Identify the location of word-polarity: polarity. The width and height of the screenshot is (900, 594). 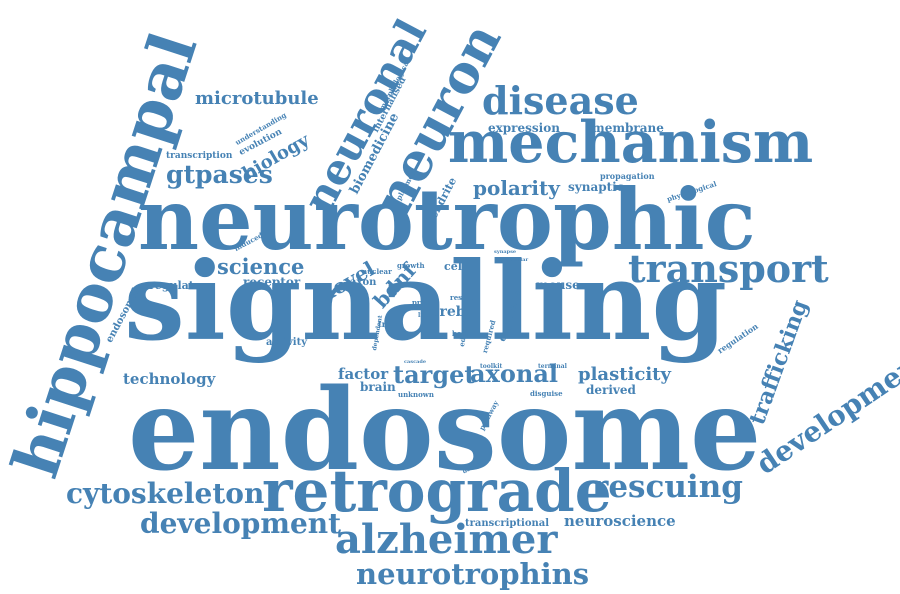
(516, 188).